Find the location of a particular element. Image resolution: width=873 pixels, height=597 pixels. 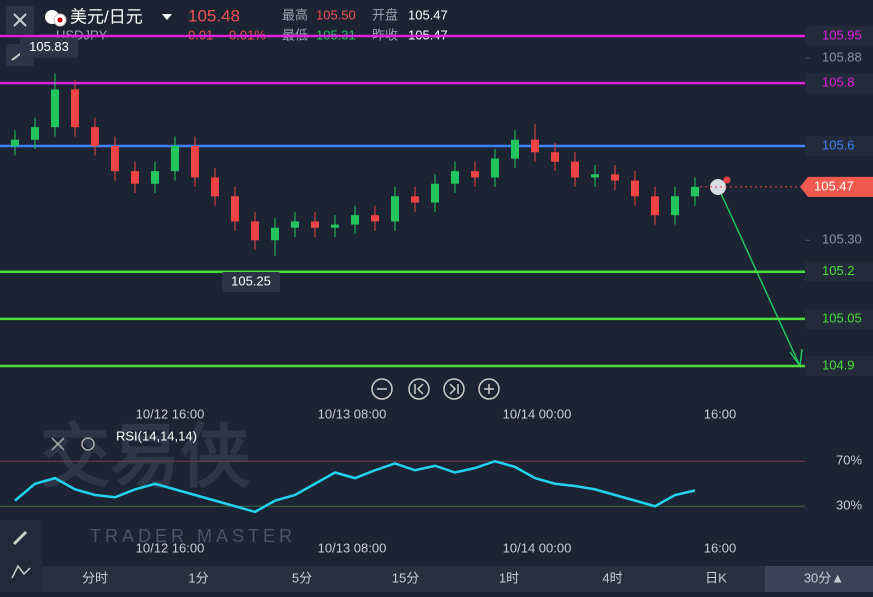

draw-tool is located at coordinates (20, 538).